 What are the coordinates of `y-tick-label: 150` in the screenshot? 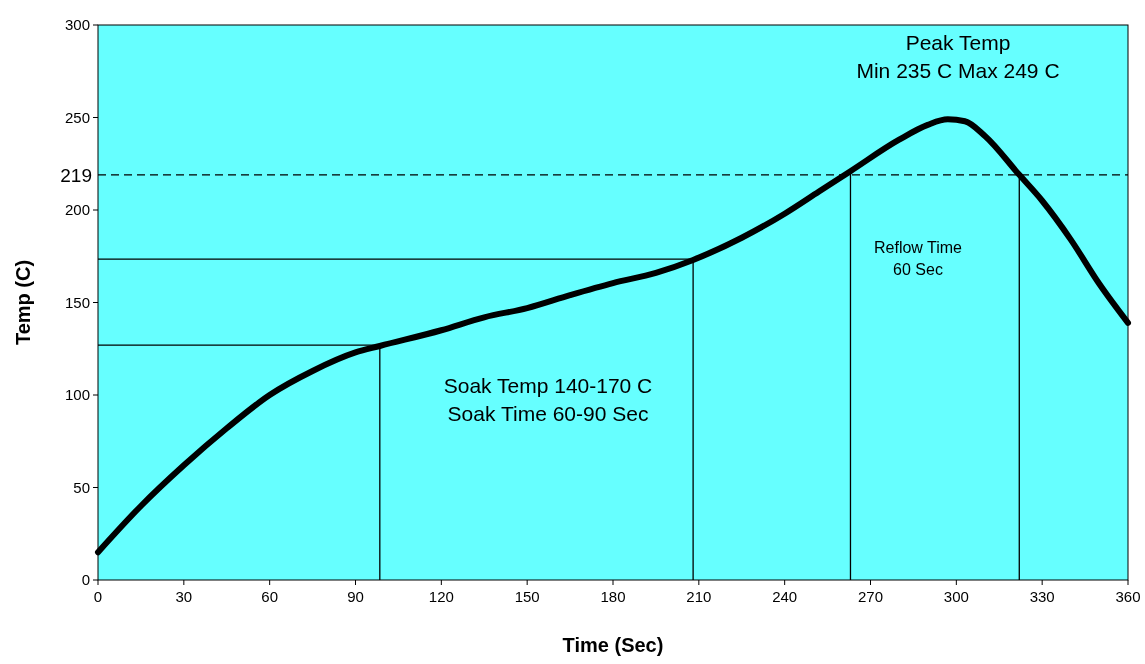 It's located at (77, 302).